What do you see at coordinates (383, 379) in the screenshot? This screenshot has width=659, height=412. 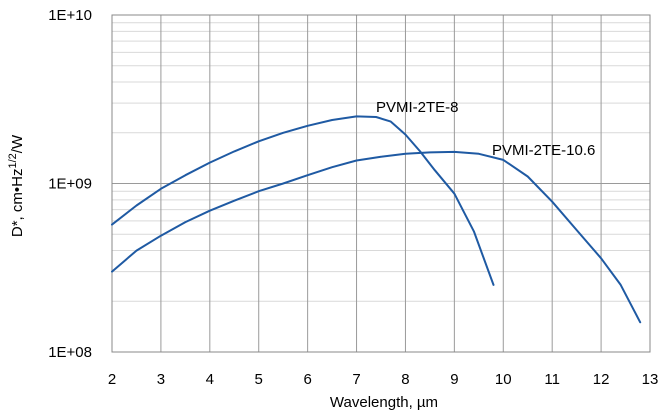 I see `x-tick-labels: 2 3 4 5 6 7 8 9 10 11 12 13` at bounding box center [383, 379].